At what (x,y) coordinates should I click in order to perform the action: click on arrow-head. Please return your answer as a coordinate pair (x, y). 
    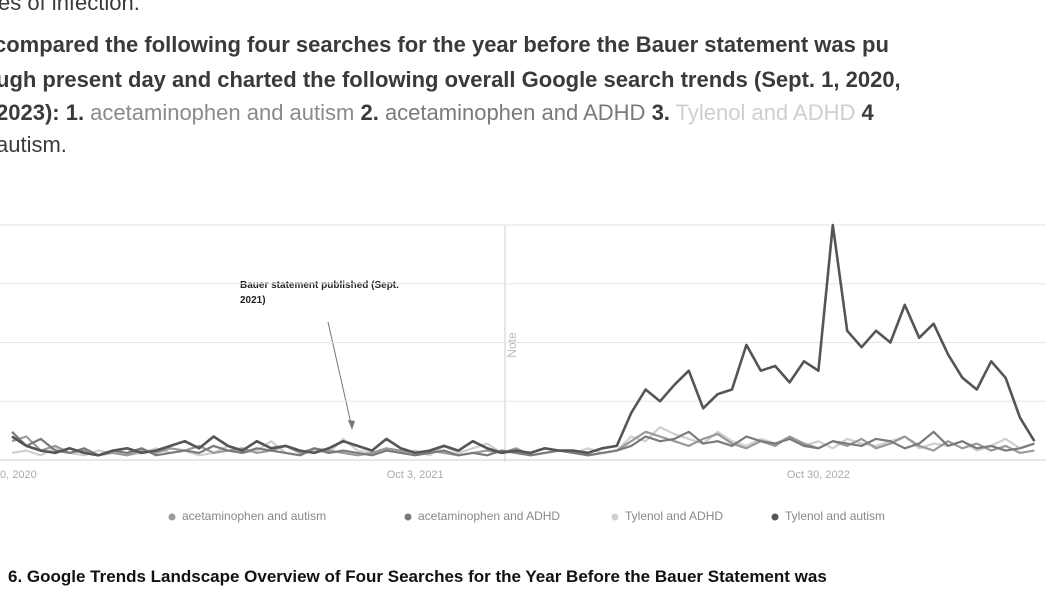
    Looking at the image, I should click on (351, 425).